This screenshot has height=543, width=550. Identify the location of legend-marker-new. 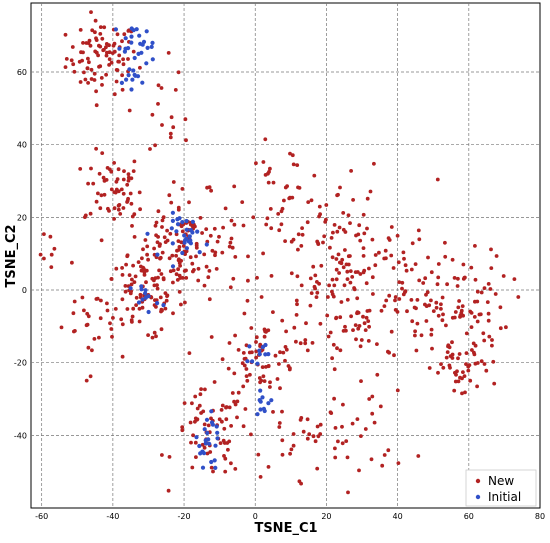
(478, 481).